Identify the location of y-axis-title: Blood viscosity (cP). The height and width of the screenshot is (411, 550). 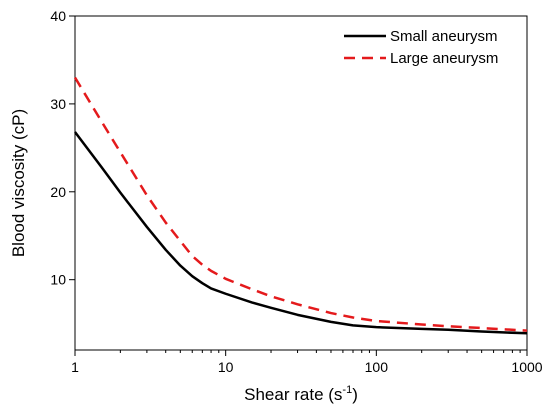
(18, 183).